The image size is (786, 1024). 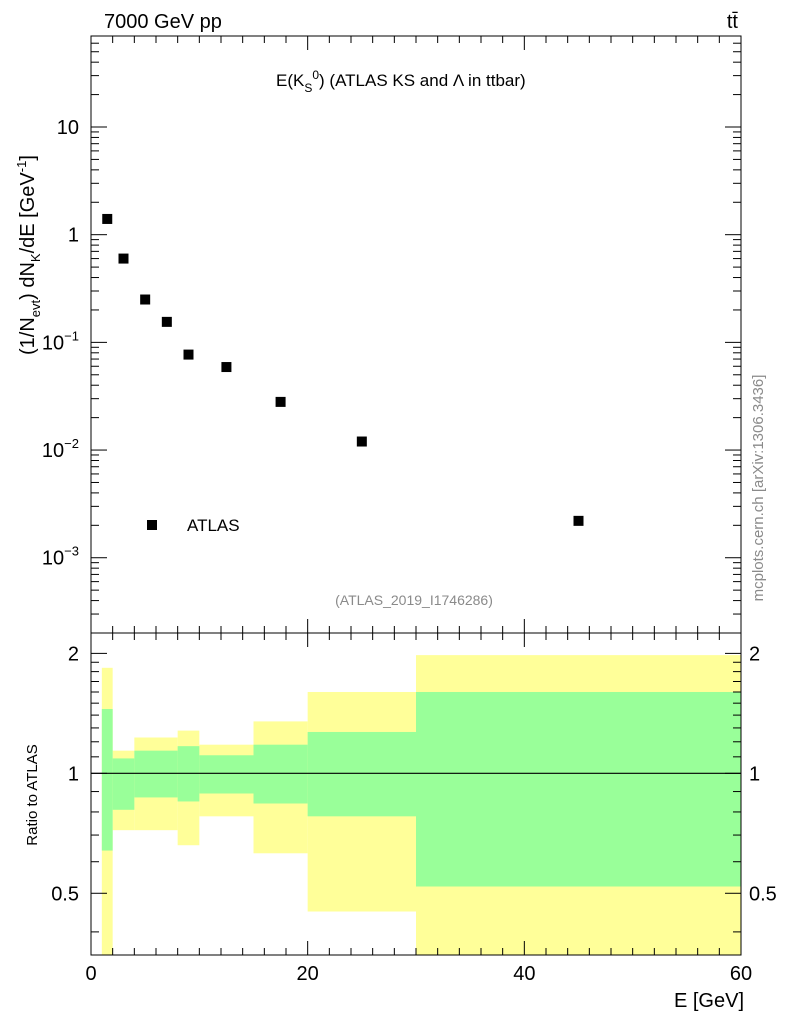 What do you see at coordinates (308, 88) in the screenshot?
I see `title-subscript: S` at bounding box center [308, 88].